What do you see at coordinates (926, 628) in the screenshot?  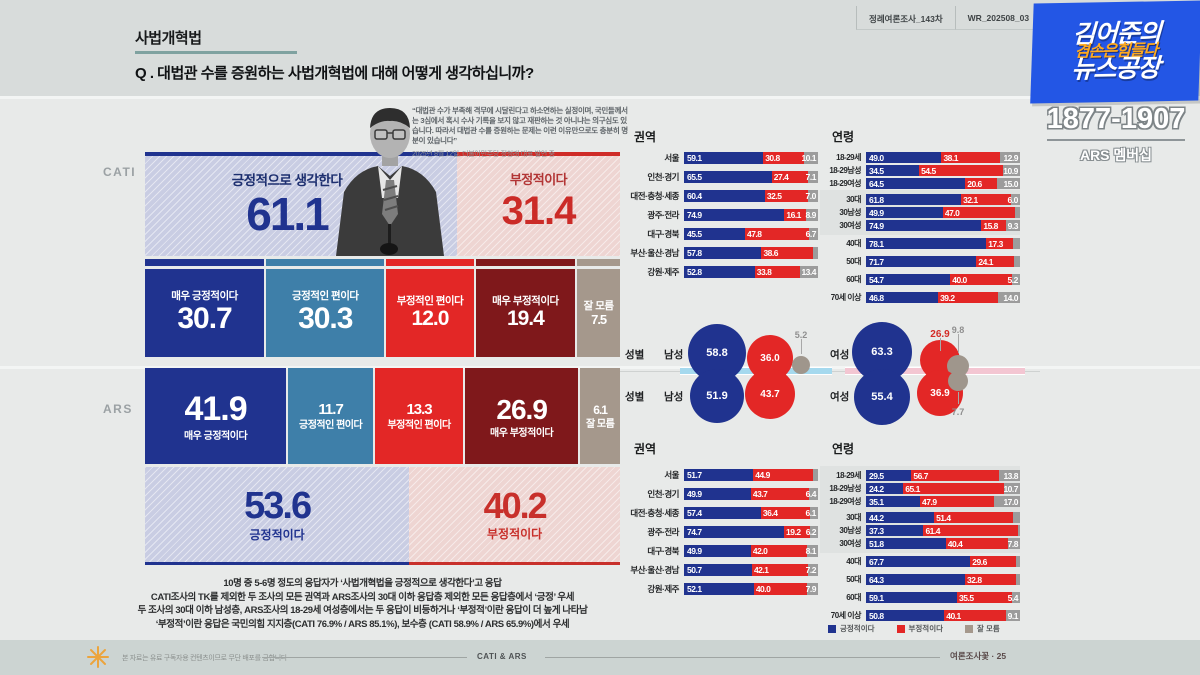 I see `legend-label: 부정적이다` at bounding box center [926, 628].